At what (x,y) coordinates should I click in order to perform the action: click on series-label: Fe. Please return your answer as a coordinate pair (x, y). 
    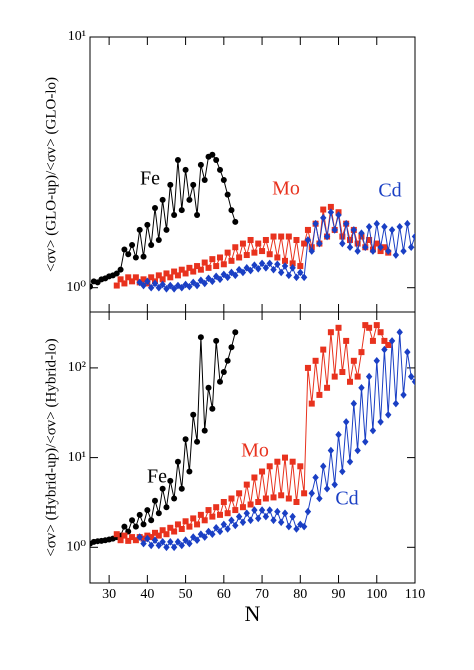
    Looking at the image, I should click on (150, 179).